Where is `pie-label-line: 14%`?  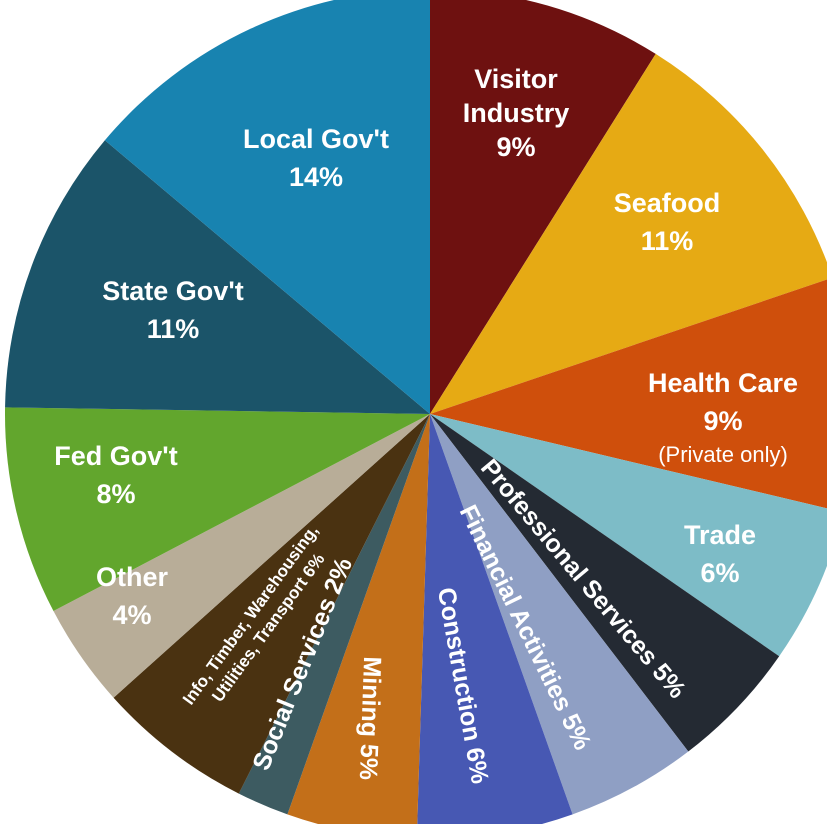
pie-label-line: 14% is located at coordinates (316, 177).